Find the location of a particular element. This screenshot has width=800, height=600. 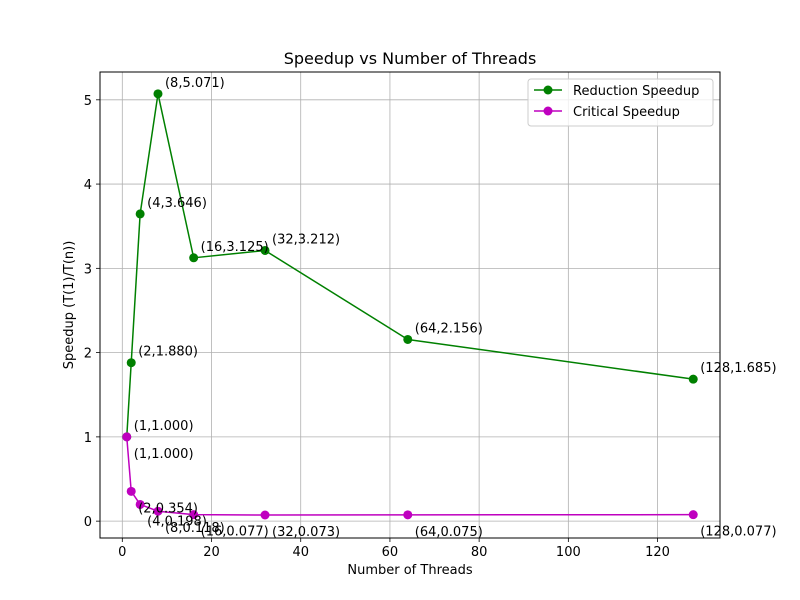

critical-data-label: (128,0.077) is located at coordinates (738, 532).